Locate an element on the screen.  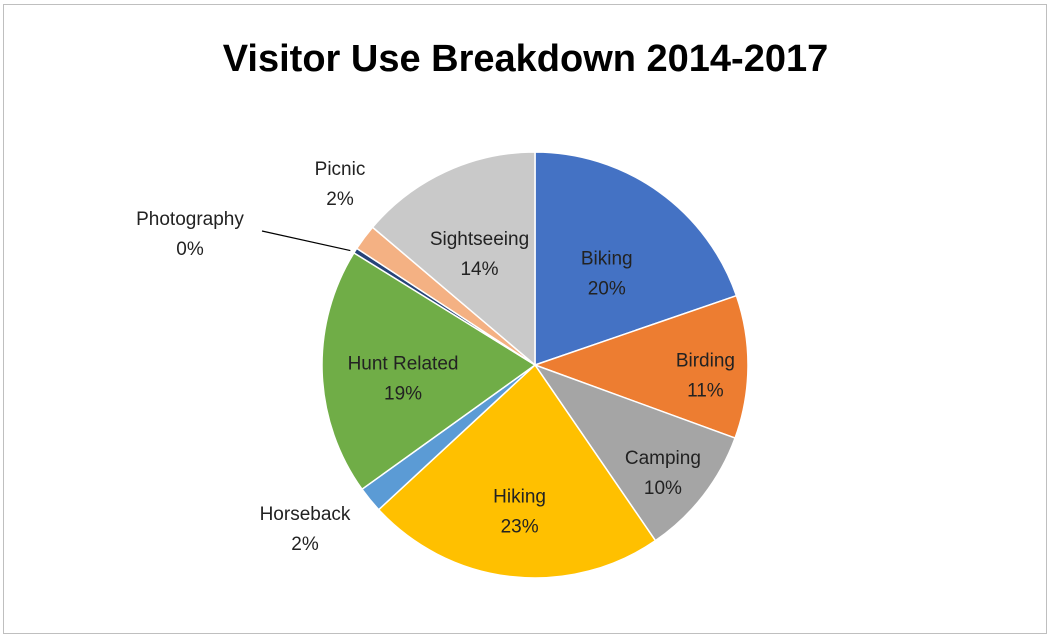
pie-slice-camping is located at coordinates (635, 452).